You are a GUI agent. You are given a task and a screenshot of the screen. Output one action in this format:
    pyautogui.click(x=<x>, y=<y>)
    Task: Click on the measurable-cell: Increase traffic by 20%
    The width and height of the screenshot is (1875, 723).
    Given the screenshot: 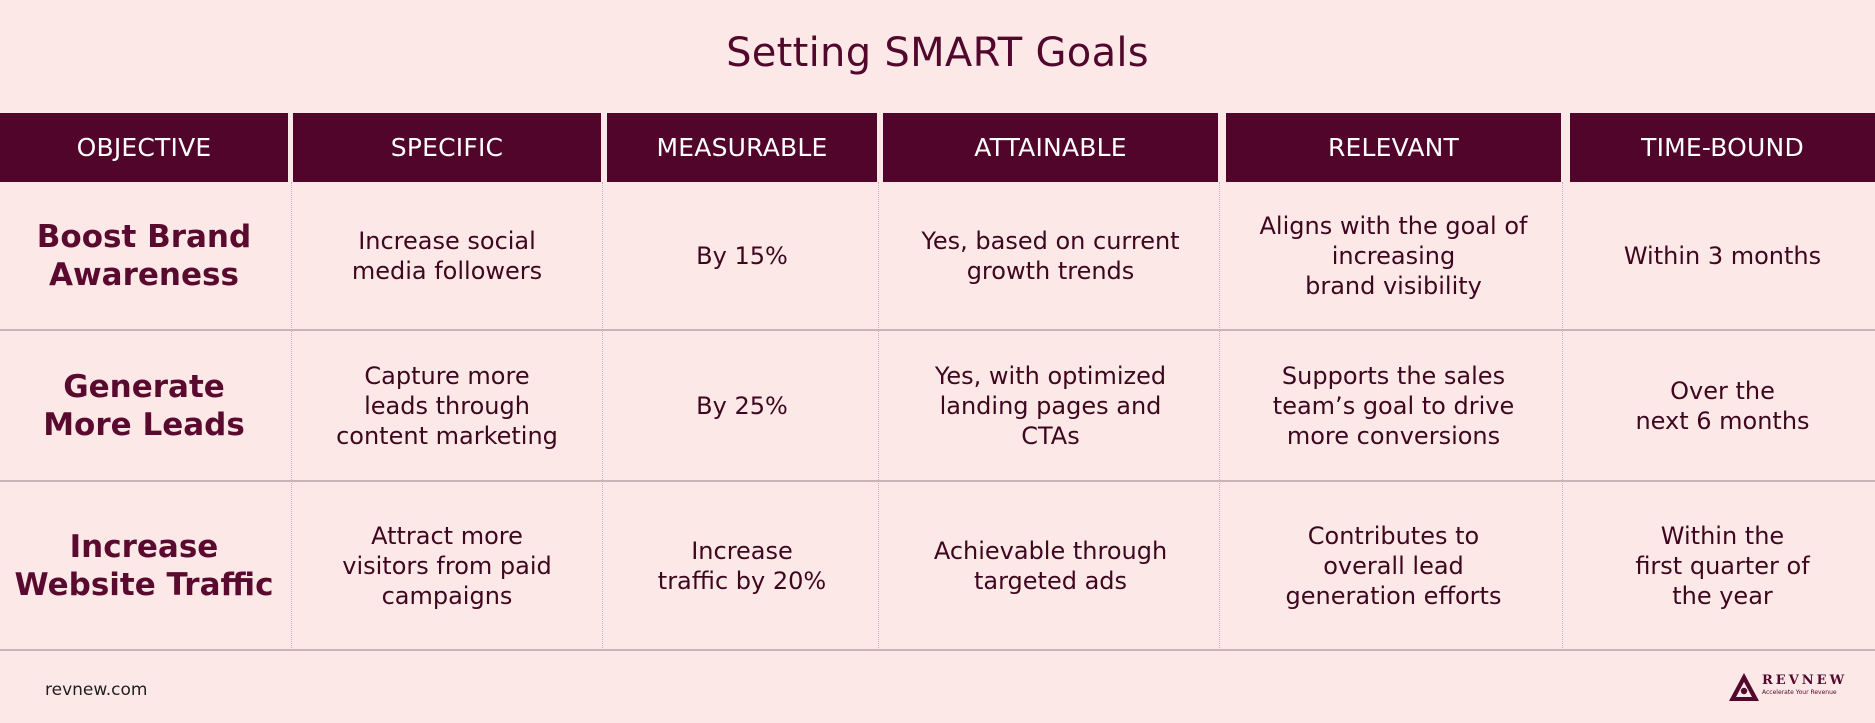 What is the action you would take?
    pyautogui.click(x=742, y=565)
    